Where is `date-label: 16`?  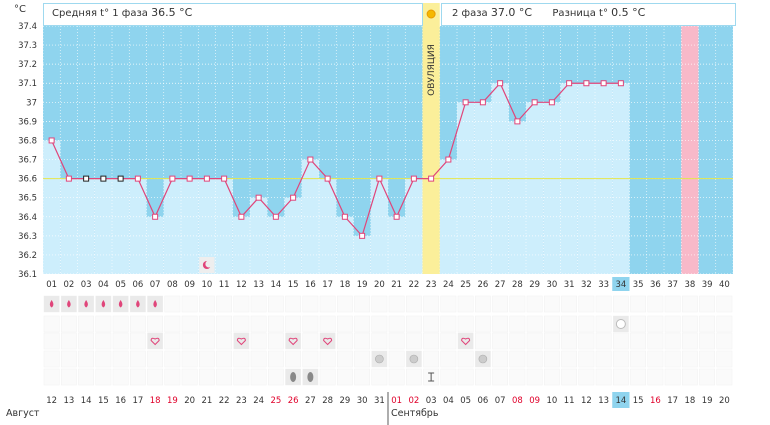 date-label: 16 is located at coordinates (120, 401).